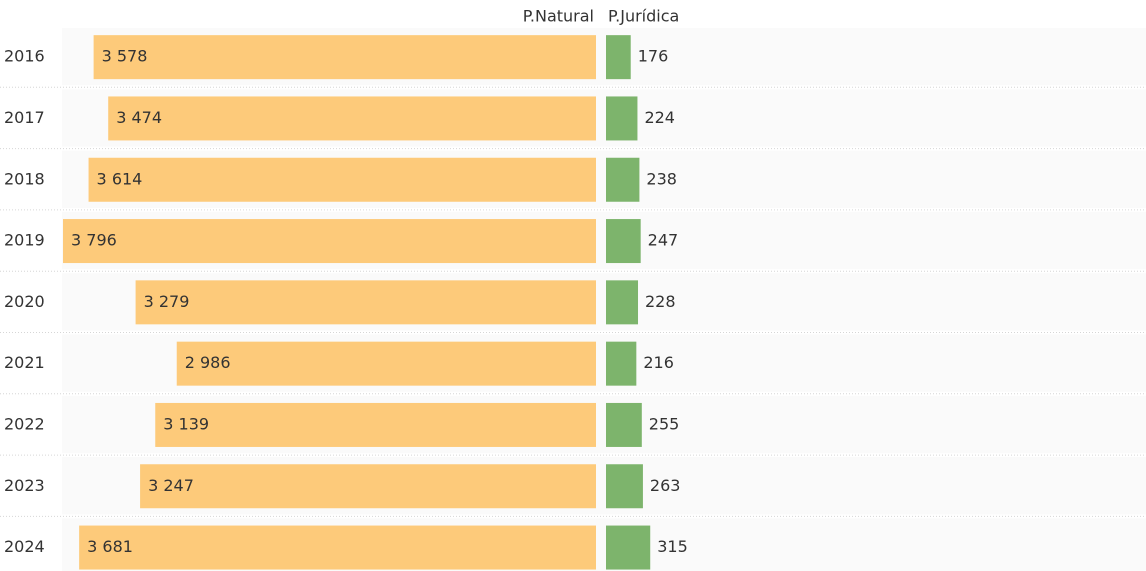  What do you see at coordinates (186, 423) in the screenshot?
I see `value-label: 3 139` at bounding box center [186, 423].